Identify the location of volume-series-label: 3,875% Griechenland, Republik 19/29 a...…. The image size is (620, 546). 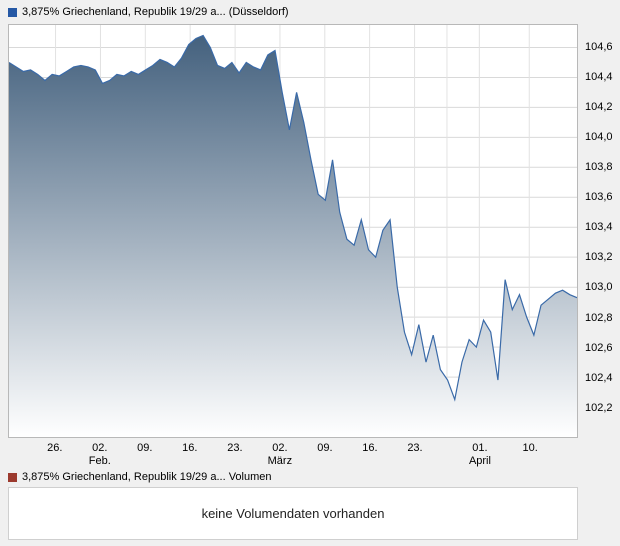
(147, 477).